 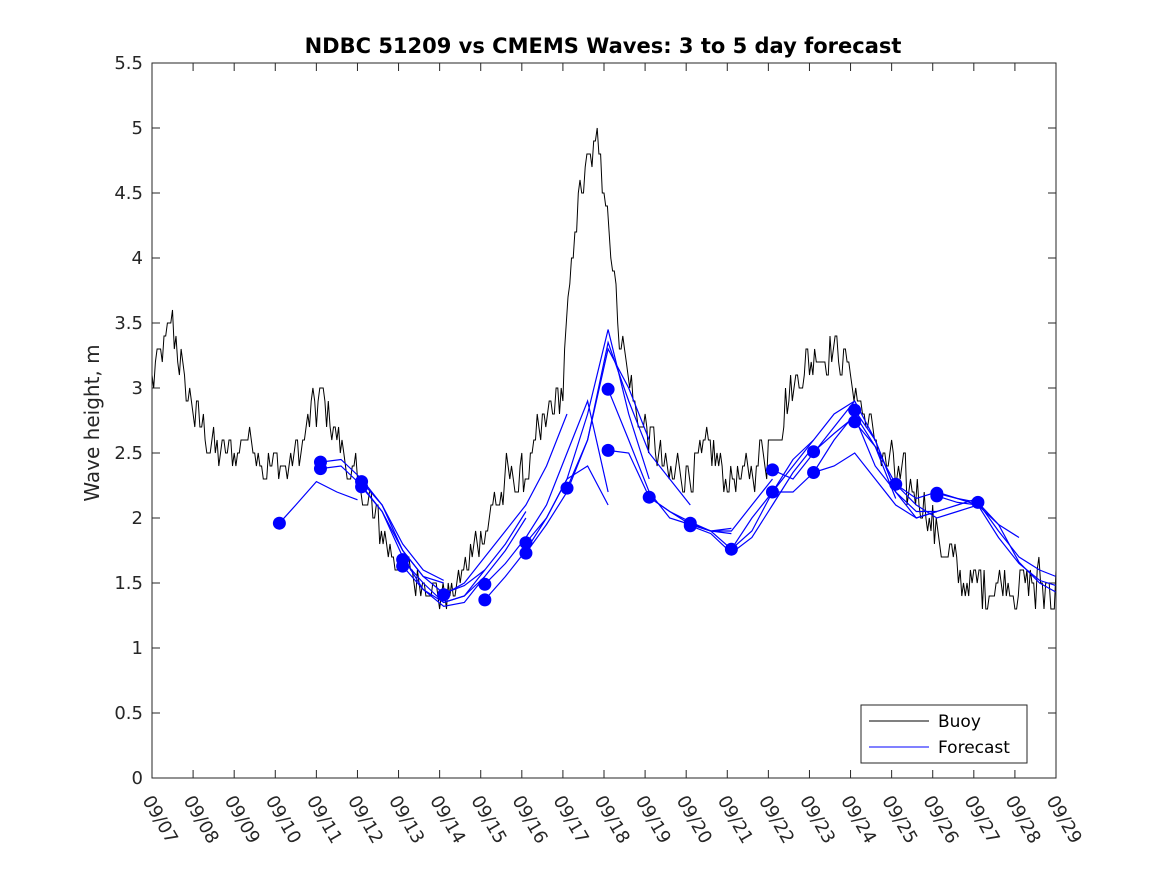 I want to click on x-tick-label: 09/23, so click(x=817, y=819).